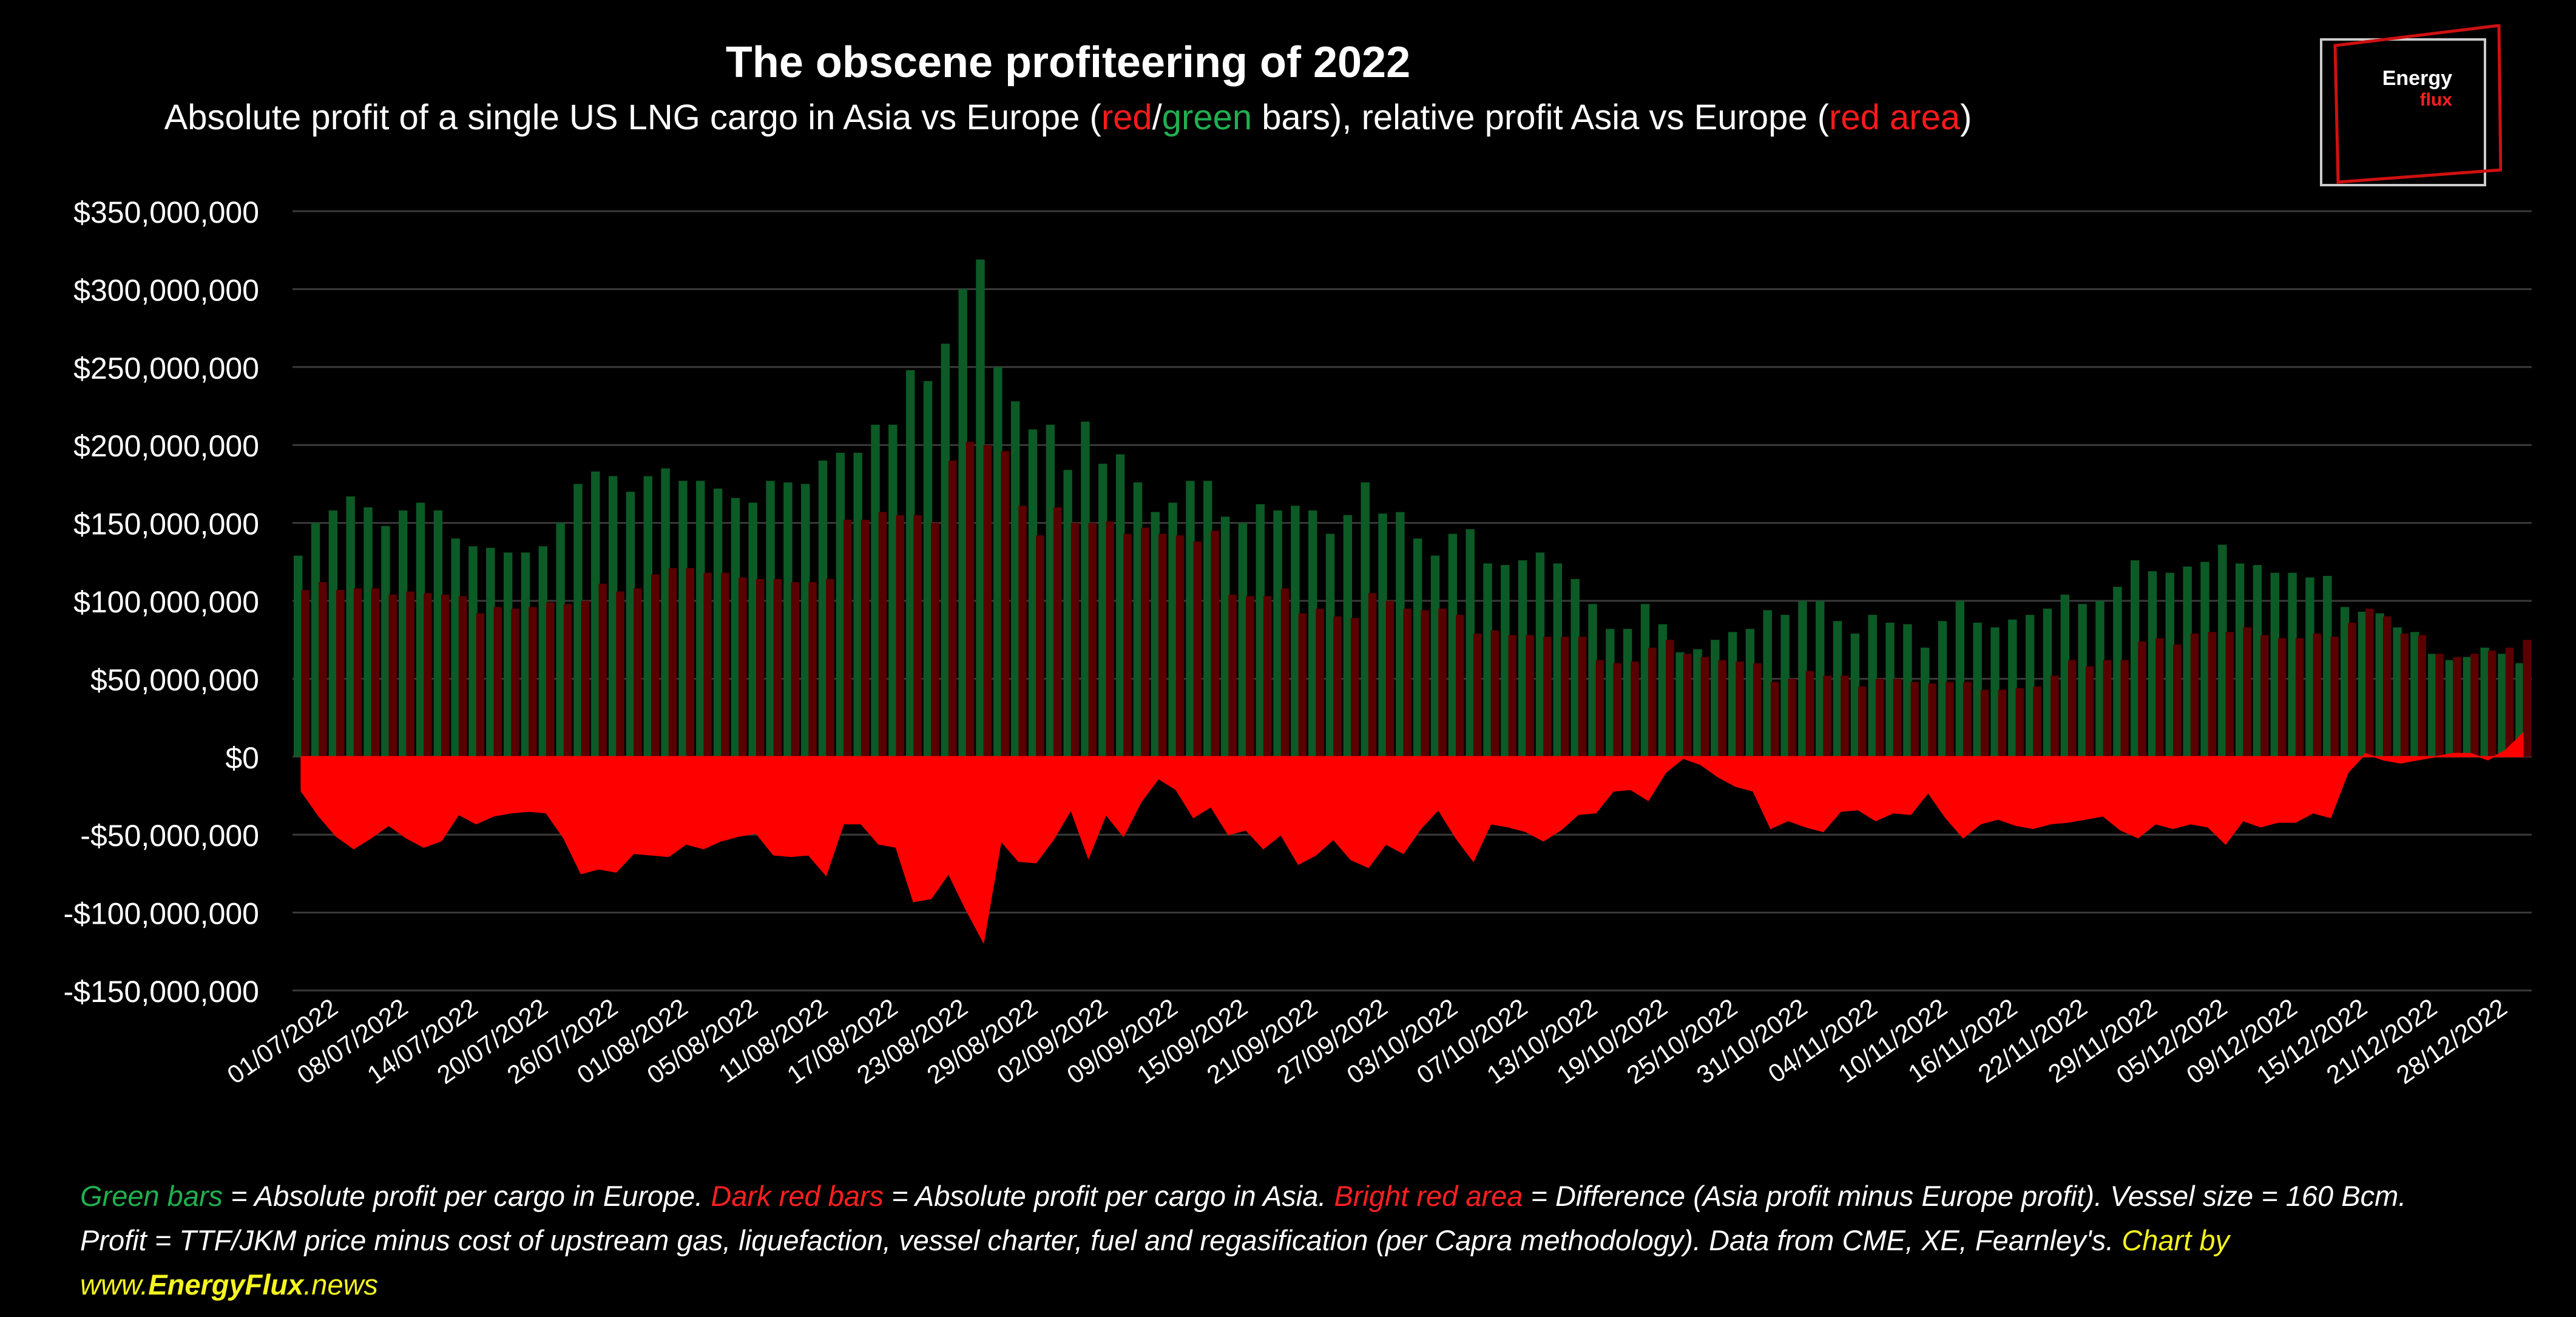  Describe the element at coordinates (1428, 1196) in the screenshot. I see `footer-bright-label: Bright red area` at that location.